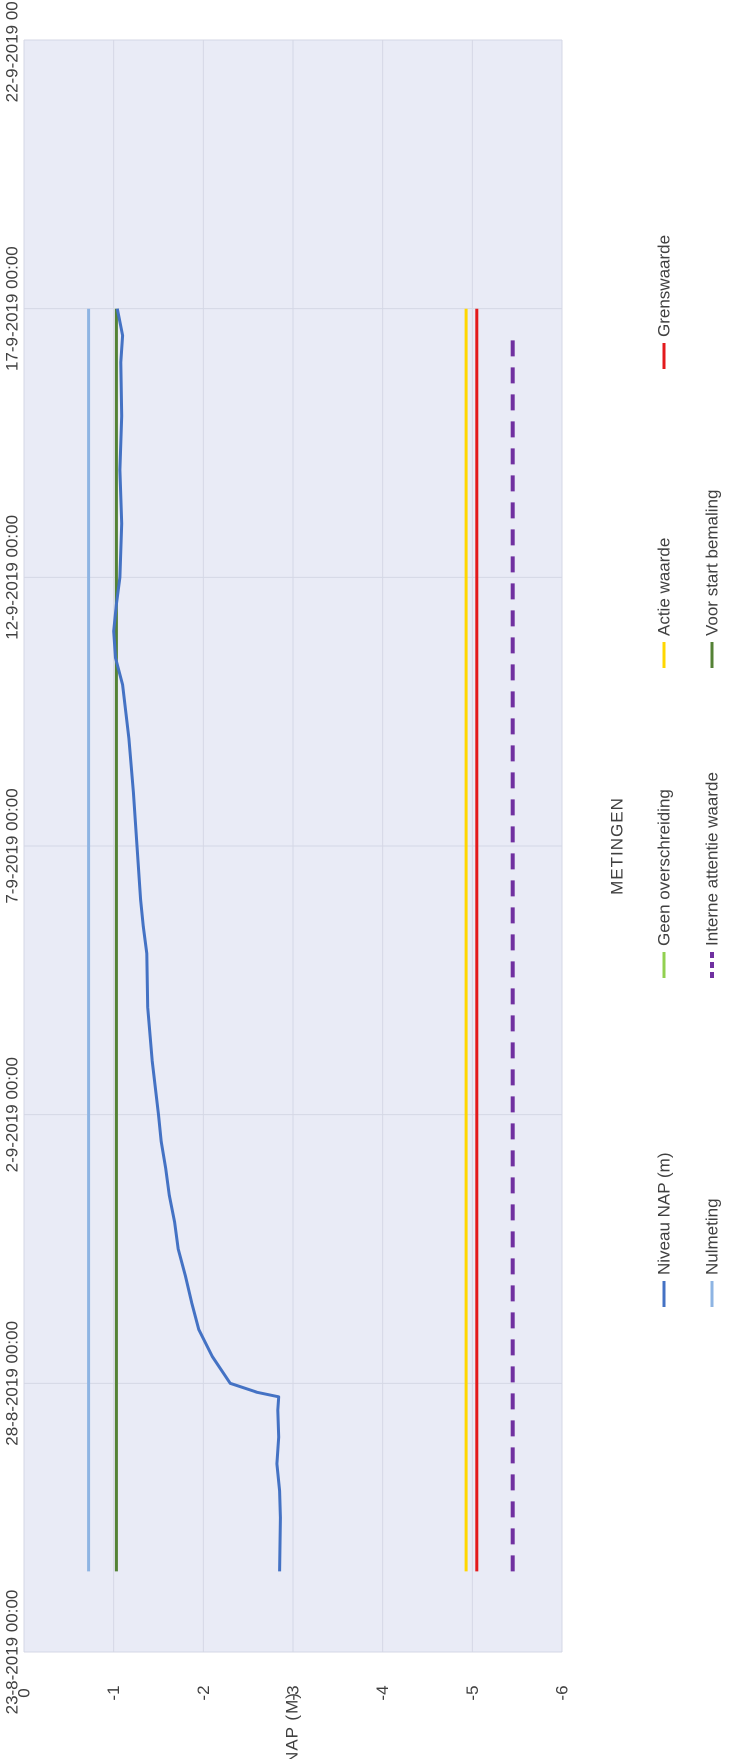  What do you see at coordinates (12, 1114) in the screenshot?
I see `x-tick-label: 2-9-2019 00:00` at bounding box center [12, 1114].